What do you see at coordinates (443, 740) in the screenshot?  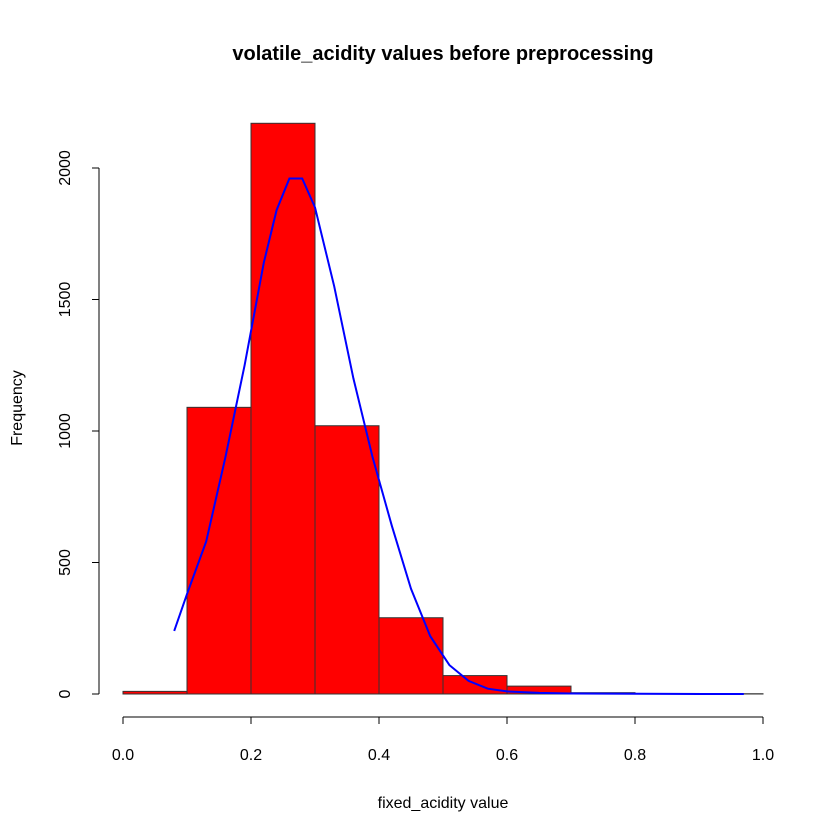 I see `x-axis: 0.0 0.2 0.4 0.6 0.8 1.0` at bounding box center [443, 740].